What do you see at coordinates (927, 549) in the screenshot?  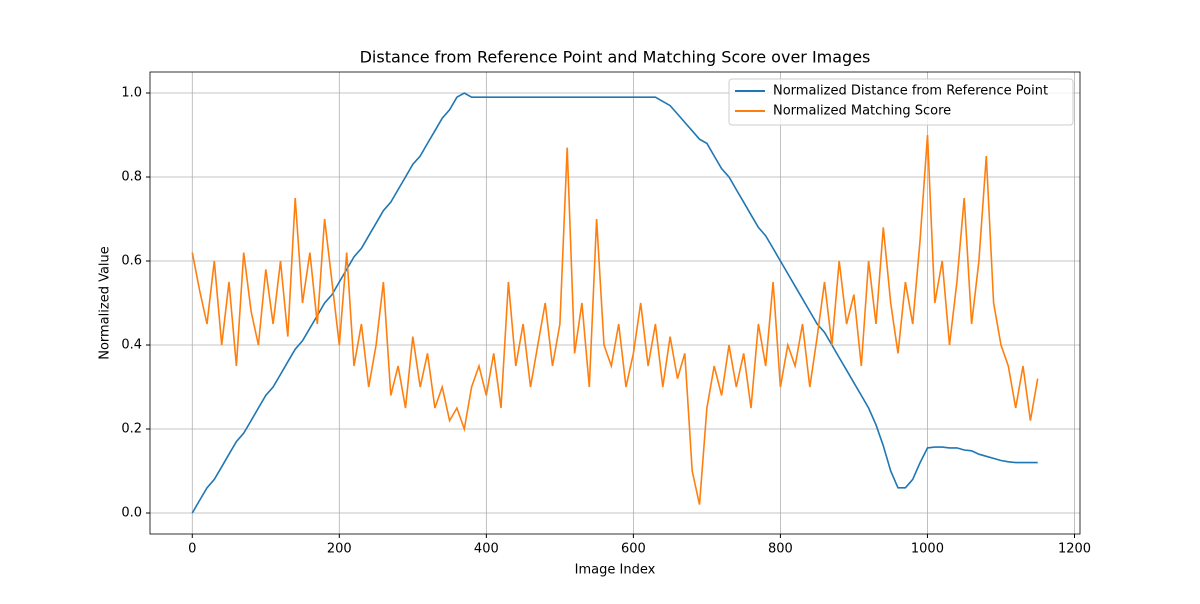 I see `x-tick-label: 1000` at bounding box center [927, 549].